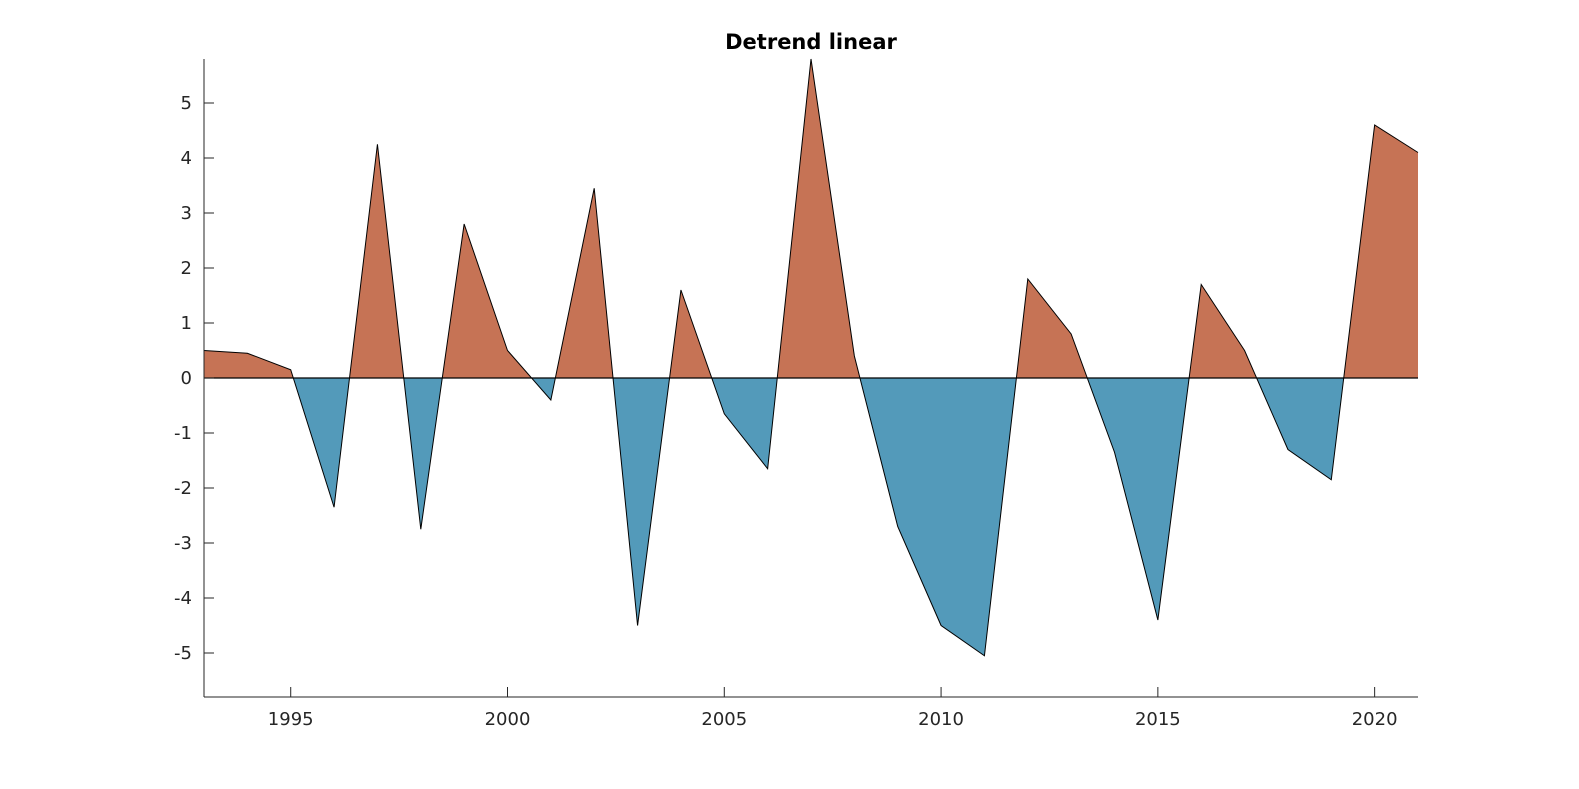  What do you see at coordinates (186, 378) in the screenshot?
I see `y-tick-label-0: 0` at bounding box center [186, 378].